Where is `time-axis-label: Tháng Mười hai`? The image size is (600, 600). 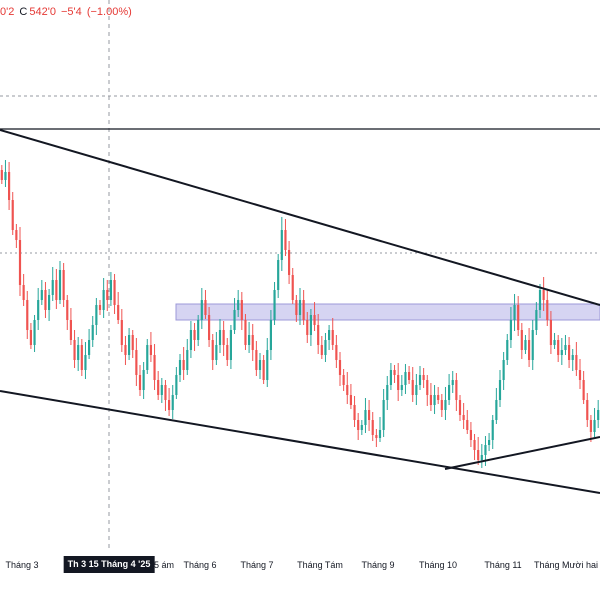 time-axis-label: Tháng Mười hai is located at coordinates (566, 565).